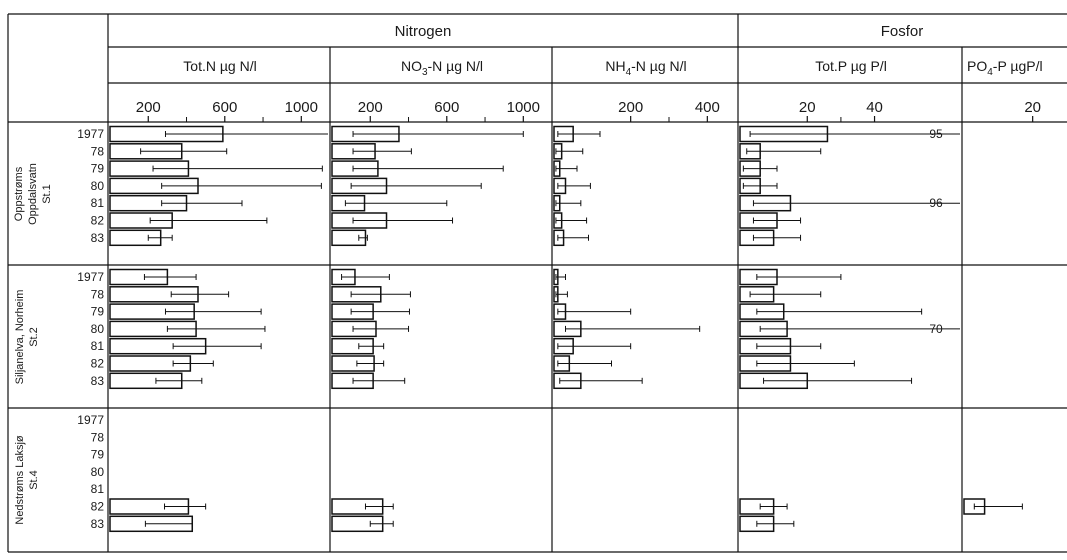 The width and height of the screenshot is (1067, 560). What do you see at coordinates (34, 480) in the screenshot?
I see `station-label-st4: St.4` at bounding box center [34, 480].